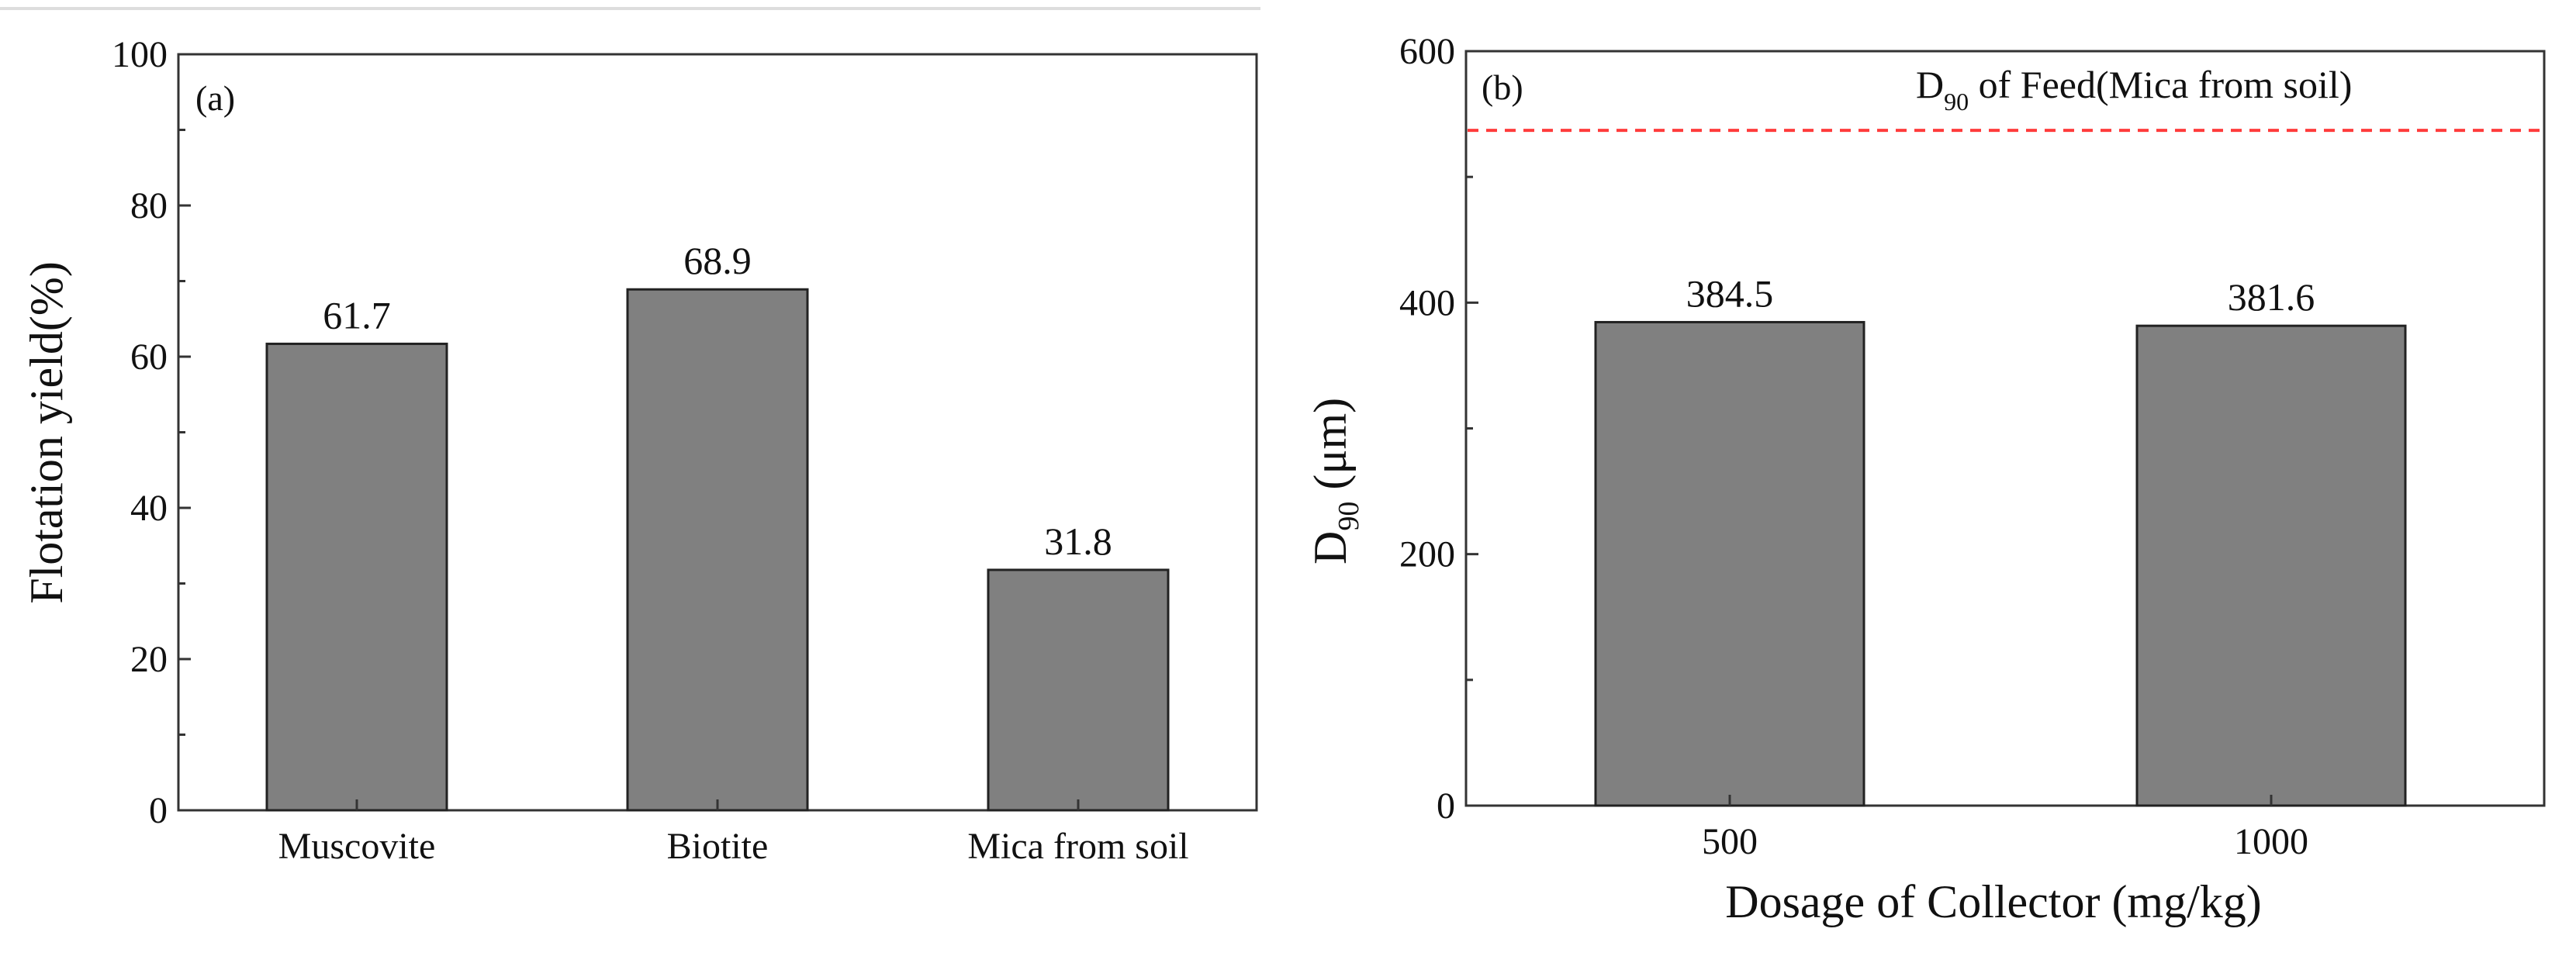  What do you see at coordinates (1077, 846) in the screenshot?
I see `x-tick-label: Mica from soil` at bounding box center [1077, 846].